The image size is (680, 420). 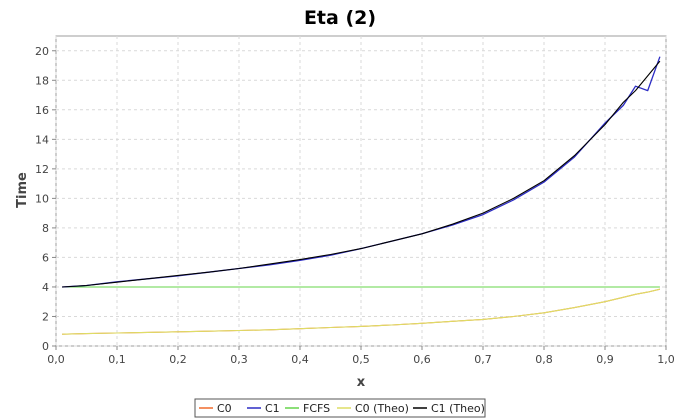 What do you see at coordinates (316, 408) in the screenshot?
I see `legend-item: FCFS` at bounding box center [316, 408].